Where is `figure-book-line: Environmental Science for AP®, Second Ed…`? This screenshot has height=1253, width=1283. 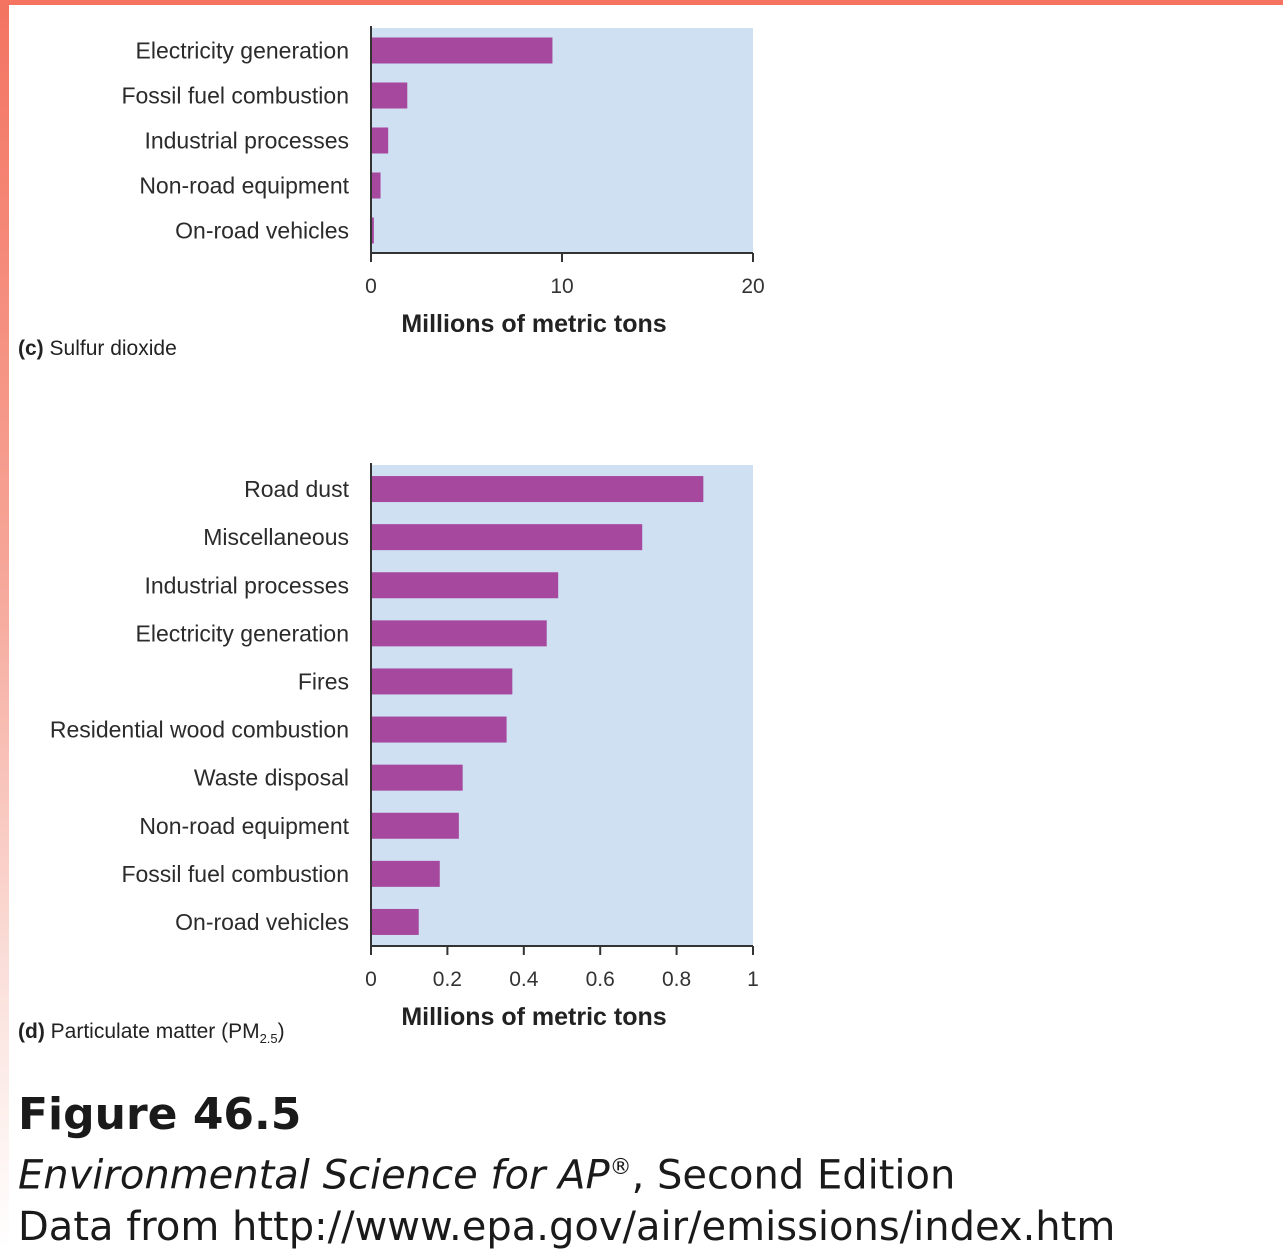 figure-book-line: Environmental Science for AP®, Second Ed… is located at coordinates (643, 1171).